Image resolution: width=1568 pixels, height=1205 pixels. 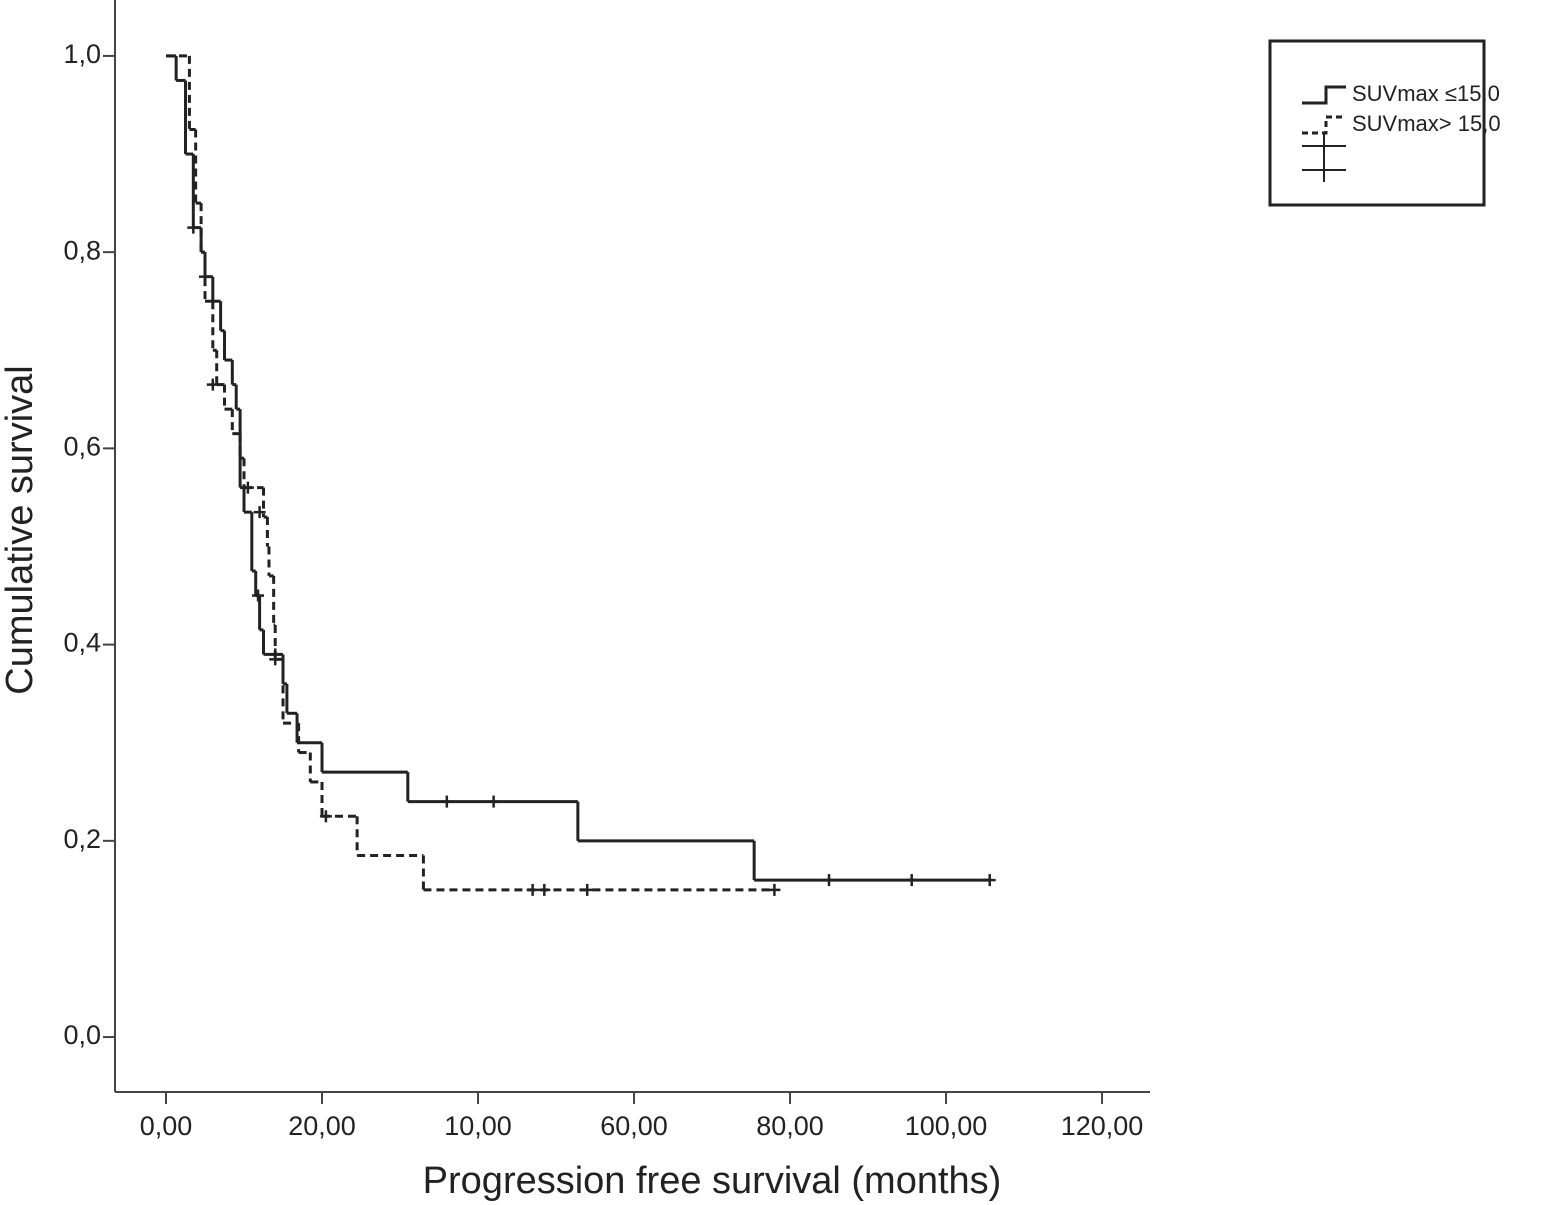 What do you see at coordinates (322, 1126) in the screenshot?
I see `x-tick-label: 20,00` at bounding box center [322, 1126].